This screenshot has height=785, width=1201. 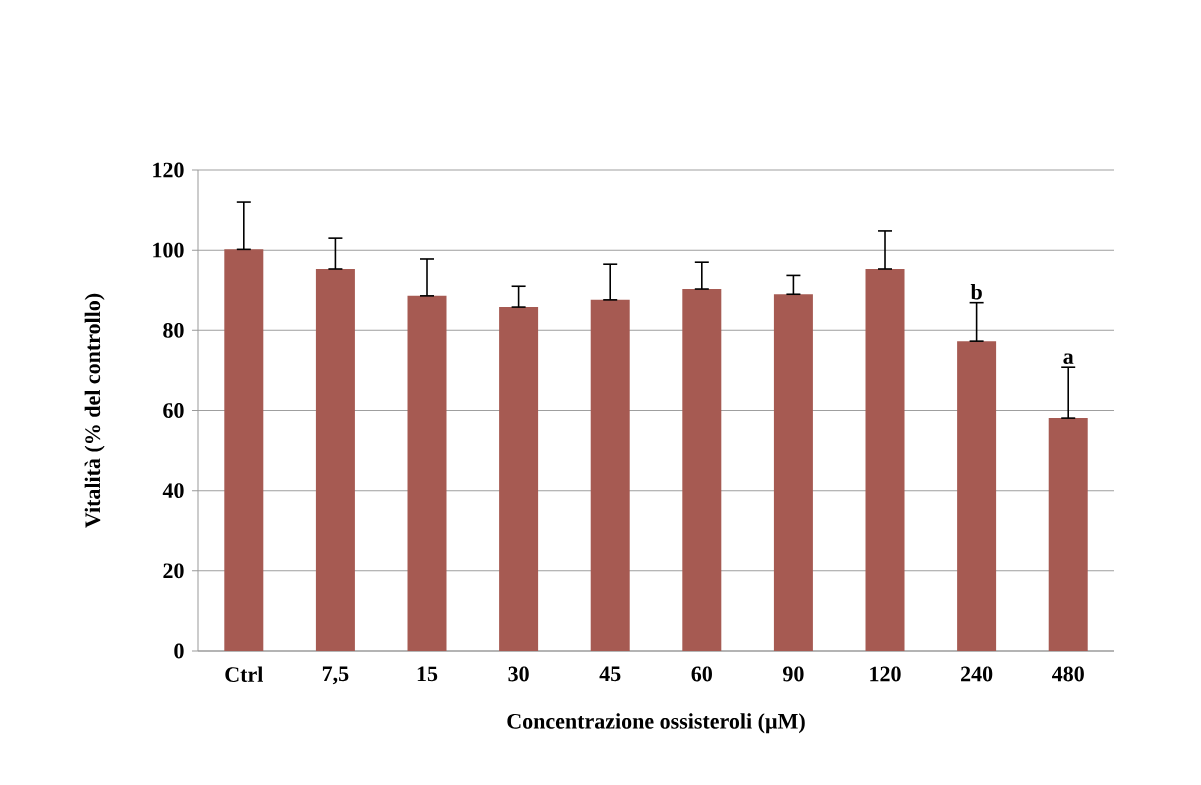 What do you see at coordinates (94, 410) in the screenshot?
I see `y-axis-title: Vitalità (% del controllo)` at bounding box center [94, 410].